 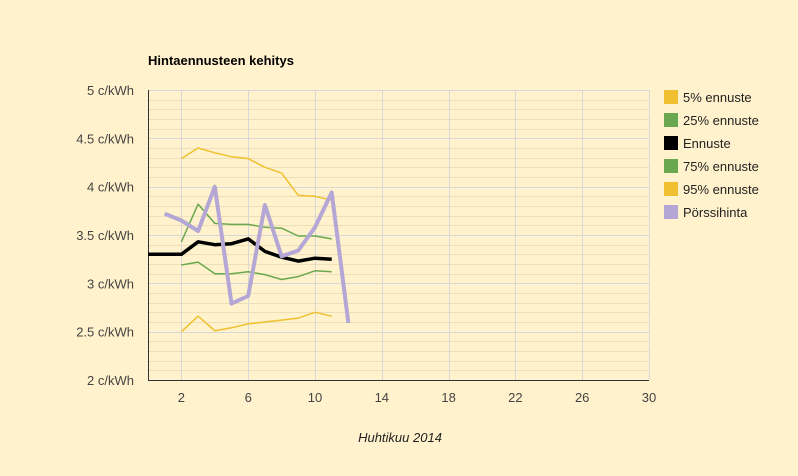 I want to click on x-tick-label: 6, so click(x=248, y=397).